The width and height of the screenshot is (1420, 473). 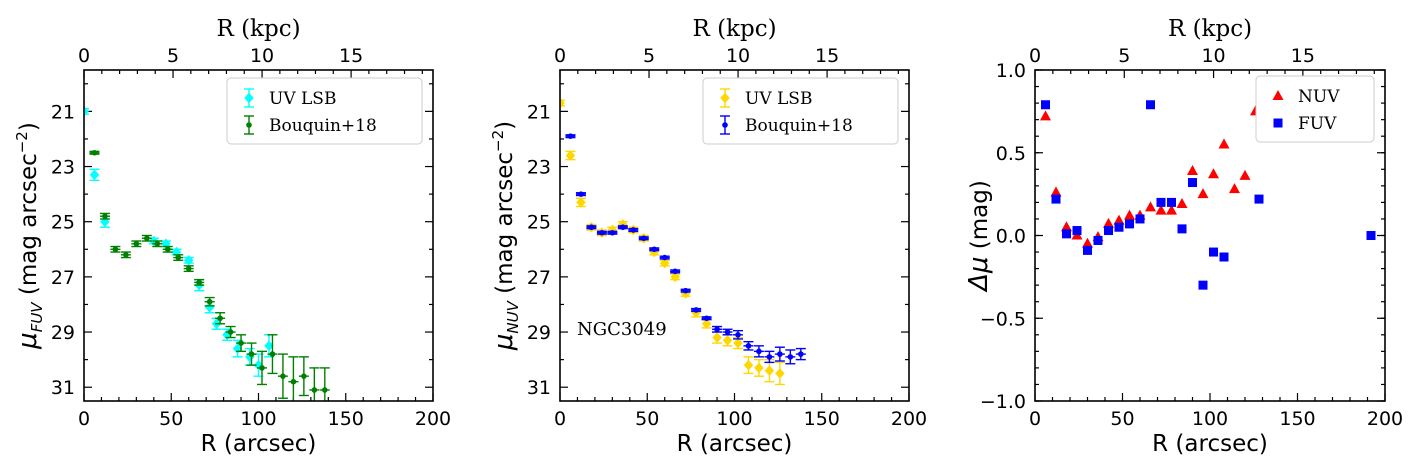 I want to click on y-label-tail: (mag), so click(x=980, y=218).